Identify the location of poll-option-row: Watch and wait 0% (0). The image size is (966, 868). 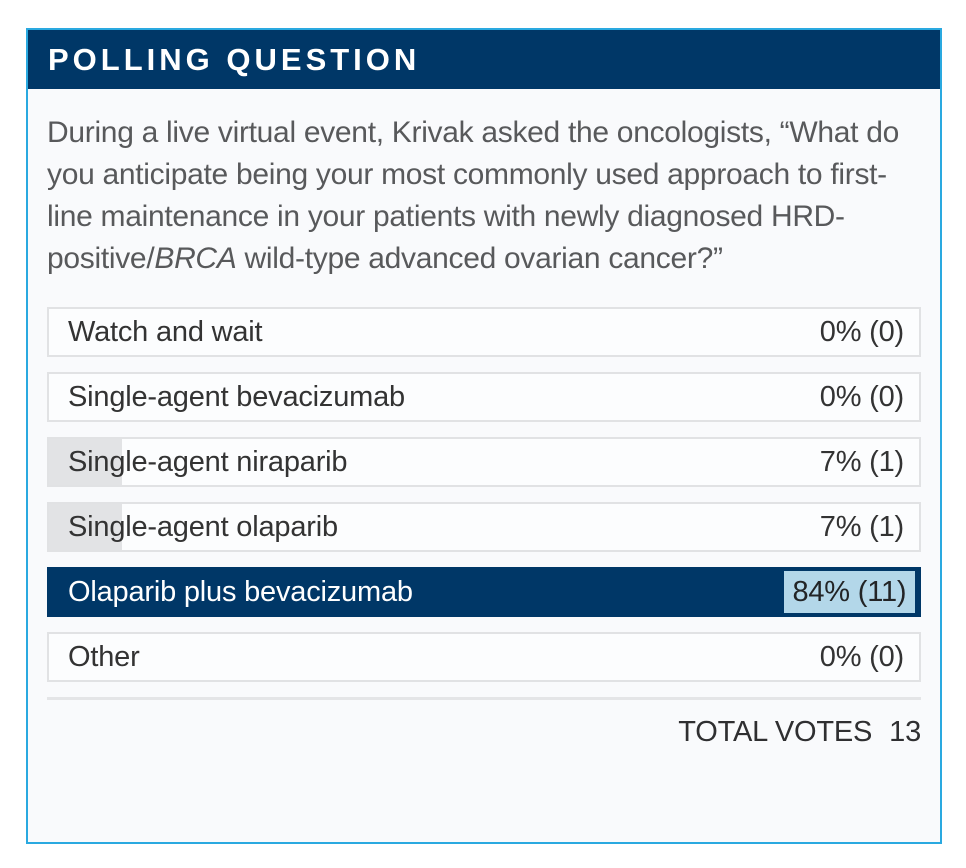
(484, 332).